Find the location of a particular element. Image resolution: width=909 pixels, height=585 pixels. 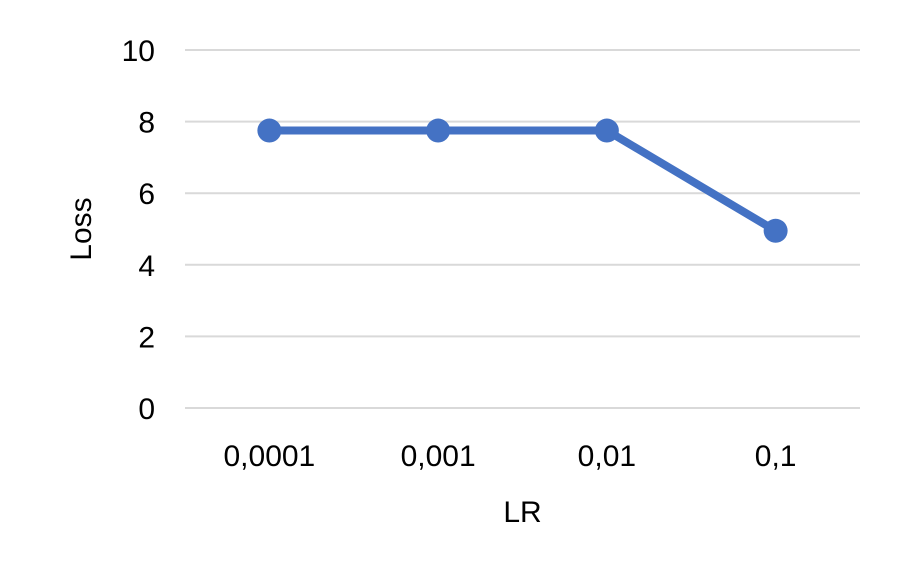

y-tick-label: 8 is located at coordinates (146, 123).